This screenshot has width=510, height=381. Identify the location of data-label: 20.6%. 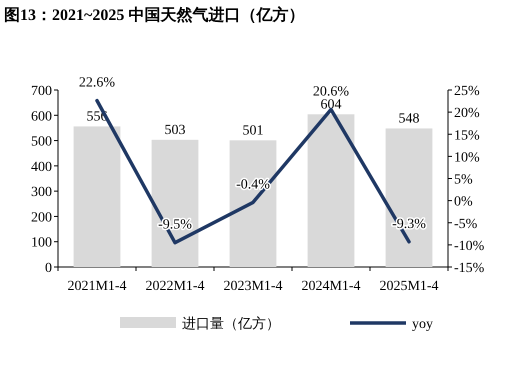
(331, 92).